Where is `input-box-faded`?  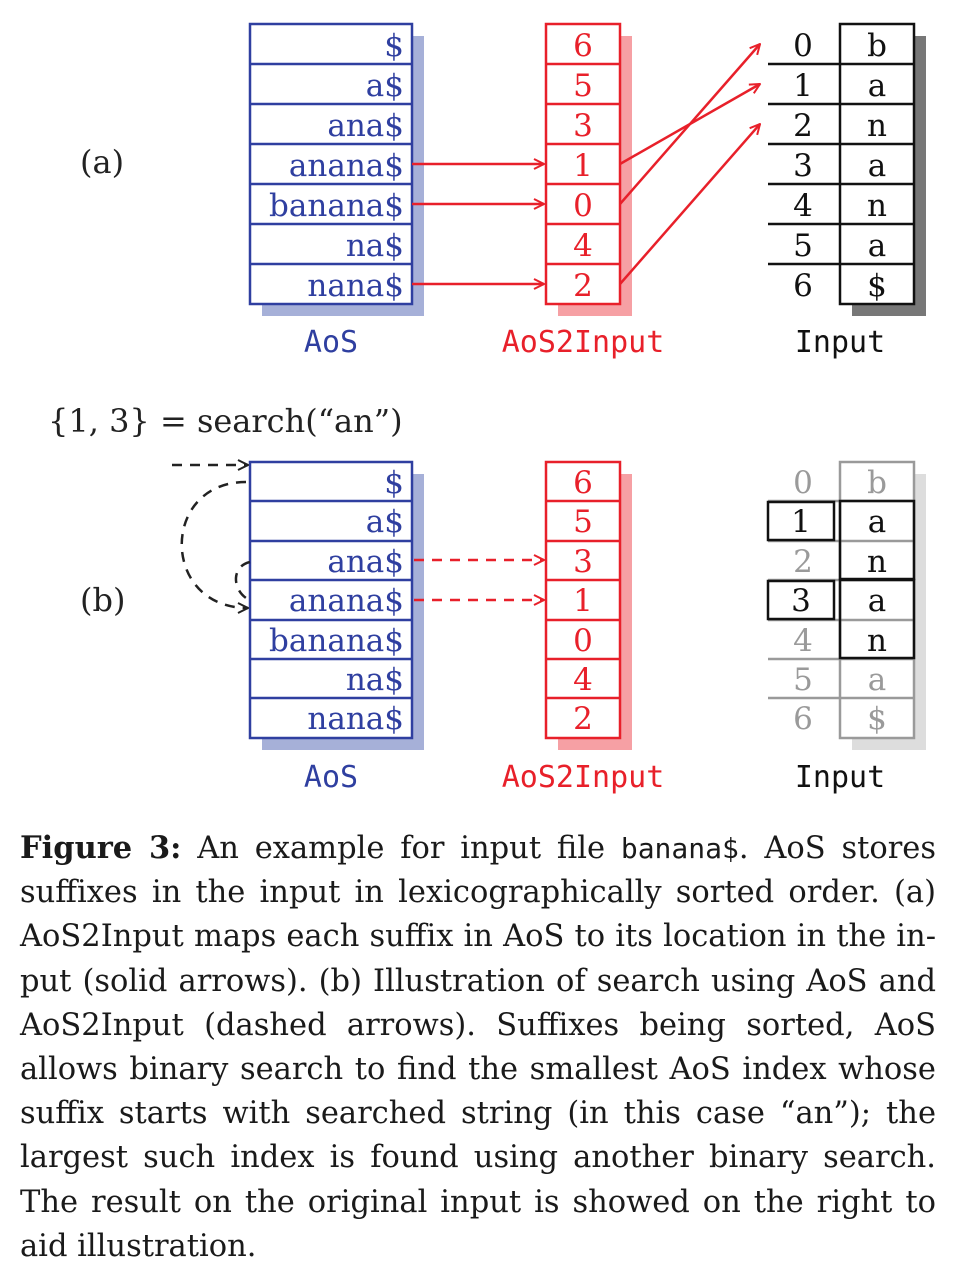 input-box-faded is located at coordinates (877, 600).